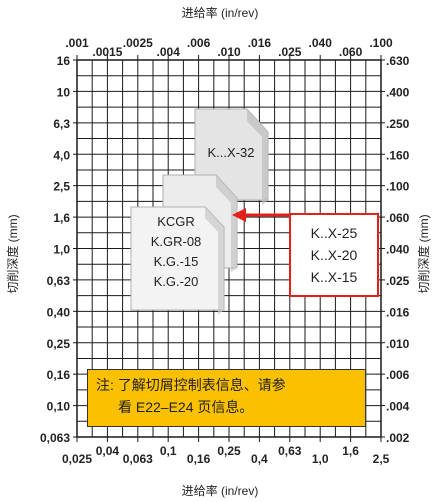 The image size is (441, 502). Describe the element at coordinates (55, 438) in the screenshot. I see `left-tick-label: 0,063` at that location.